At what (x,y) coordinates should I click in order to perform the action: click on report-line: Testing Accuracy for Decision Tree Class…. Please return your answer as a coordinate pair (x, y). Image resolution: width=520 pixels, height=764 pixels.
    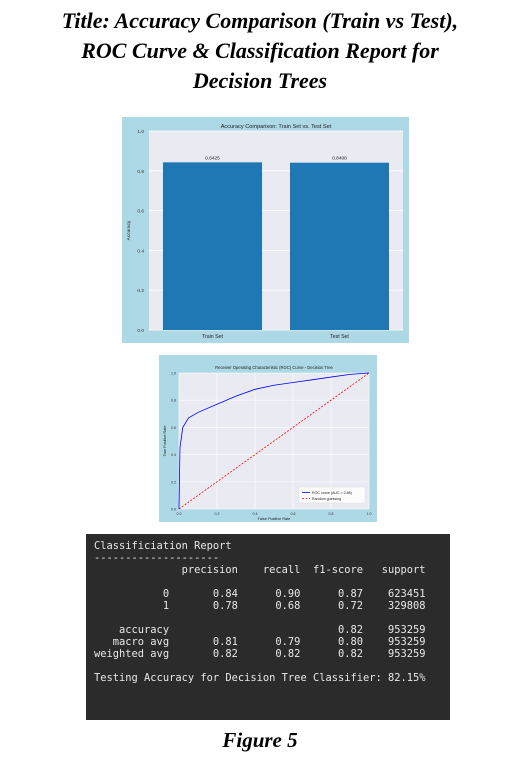
    Looking at the image, I should click on (260, 678).